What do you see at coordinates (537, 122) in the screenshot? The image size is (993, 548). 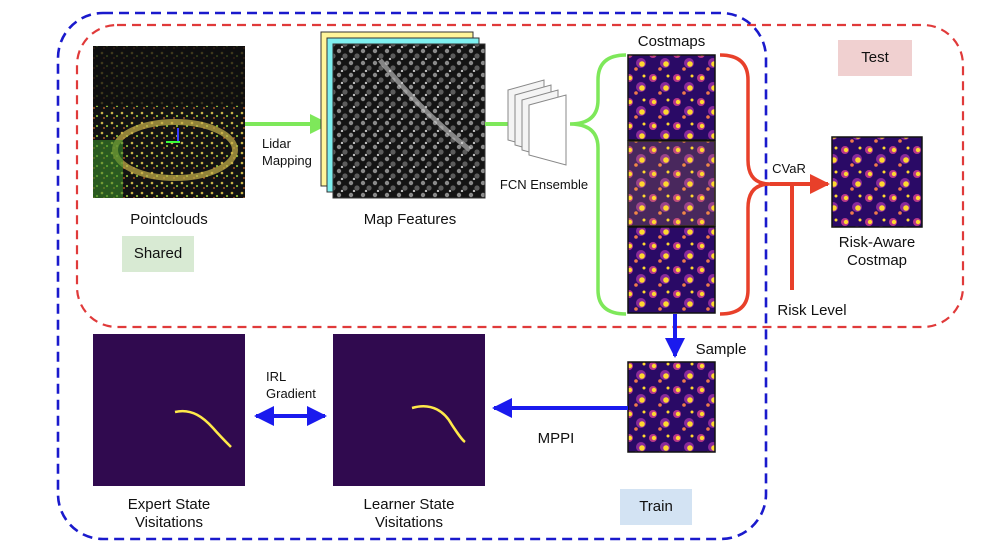 I see `fcn-ensemble-icon` at bounding box center [537, 122].